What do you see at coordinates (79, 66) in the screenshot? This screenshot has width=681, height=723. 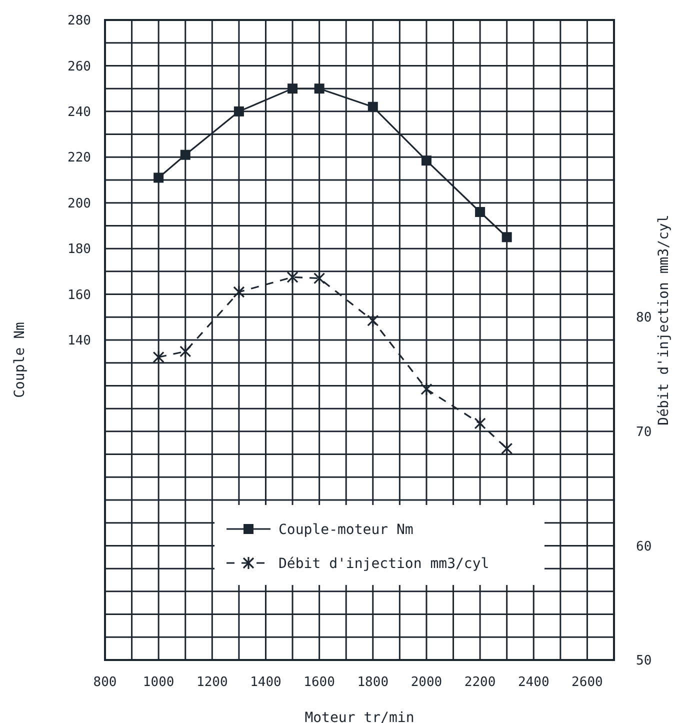 I see `y-tick-label: 260` at bounding box center [79, 66].